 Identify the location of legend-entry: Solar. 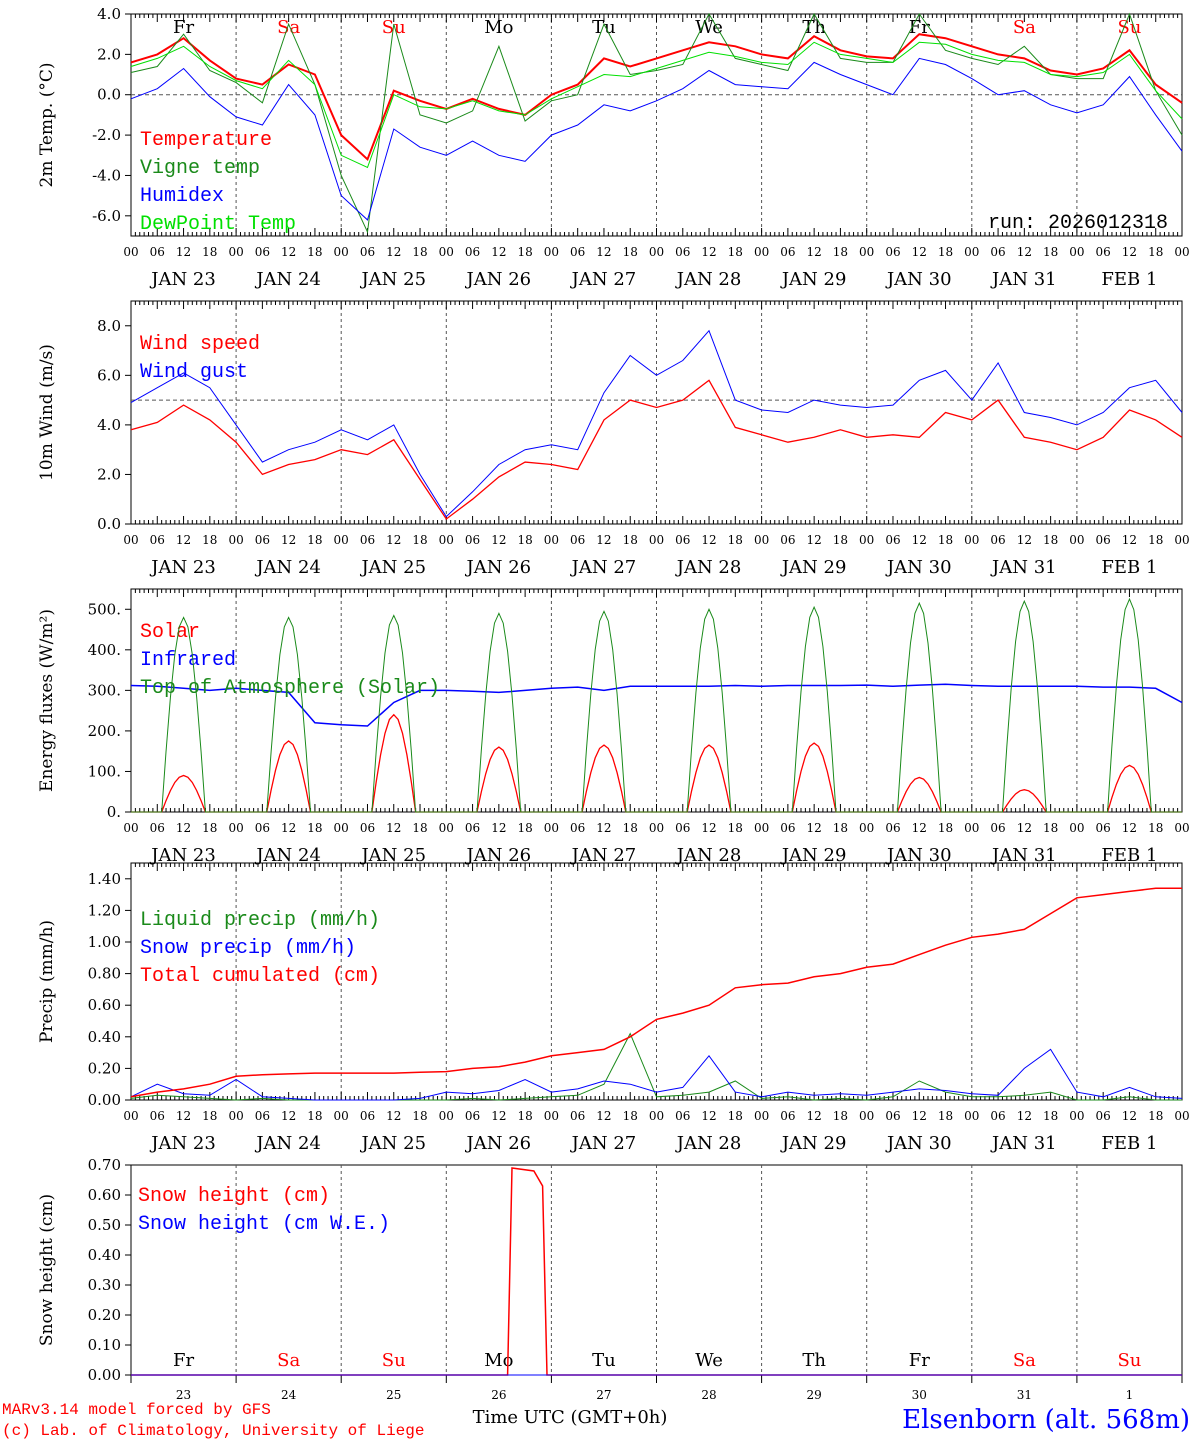
(170, 632).